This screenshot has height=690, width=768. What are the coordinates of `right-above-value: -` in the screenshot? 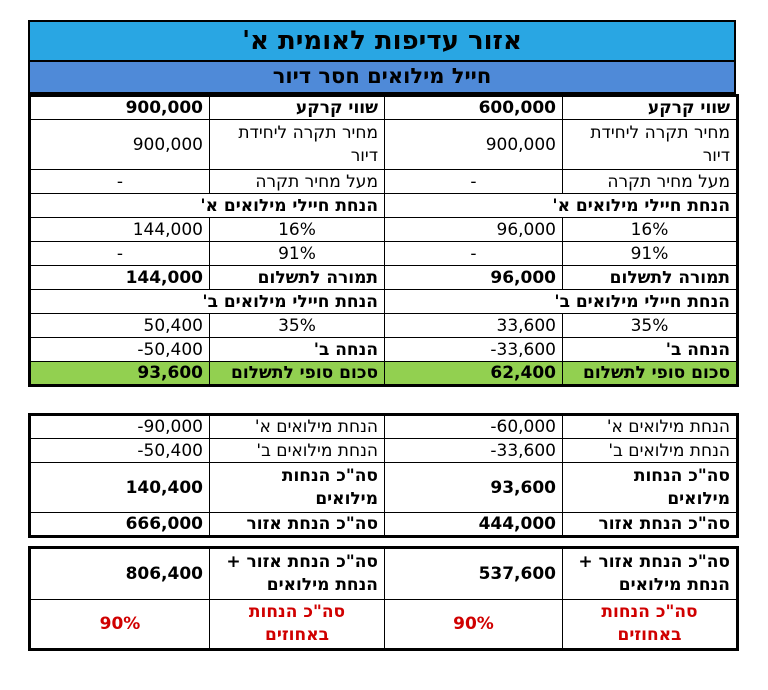 It's located at (473, 181).